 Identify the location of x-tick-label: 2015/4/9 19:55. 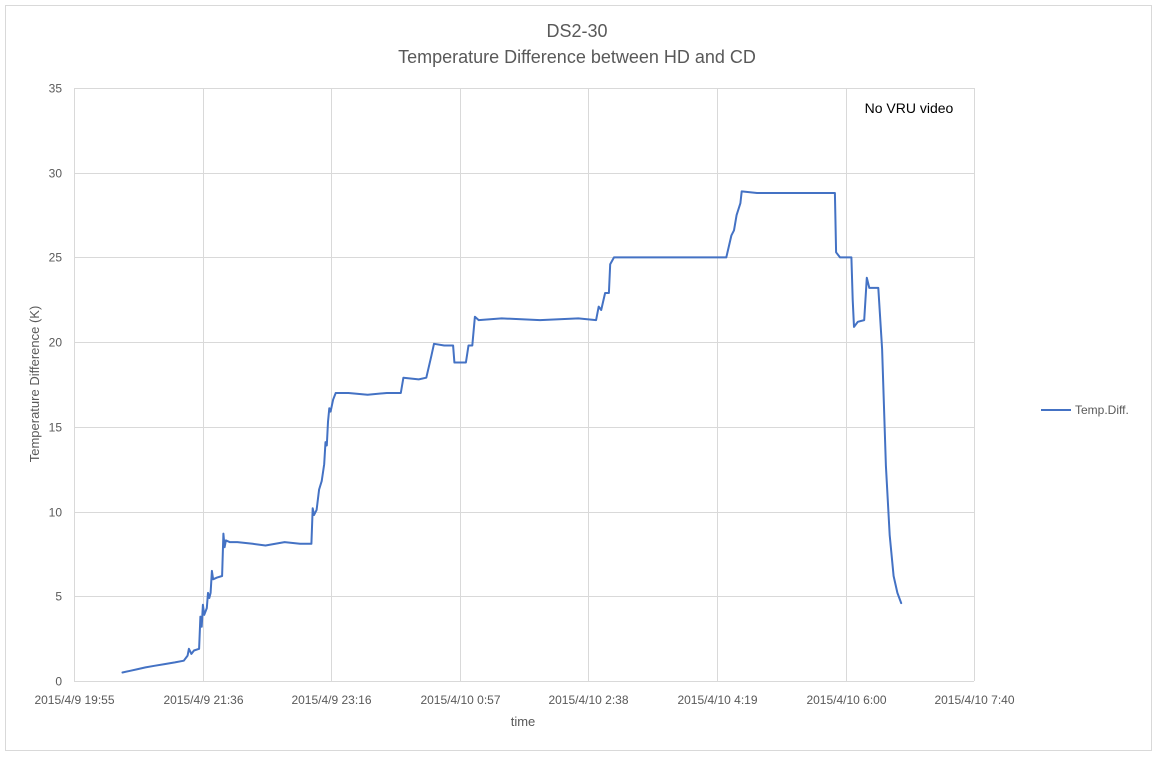
(74, 700).